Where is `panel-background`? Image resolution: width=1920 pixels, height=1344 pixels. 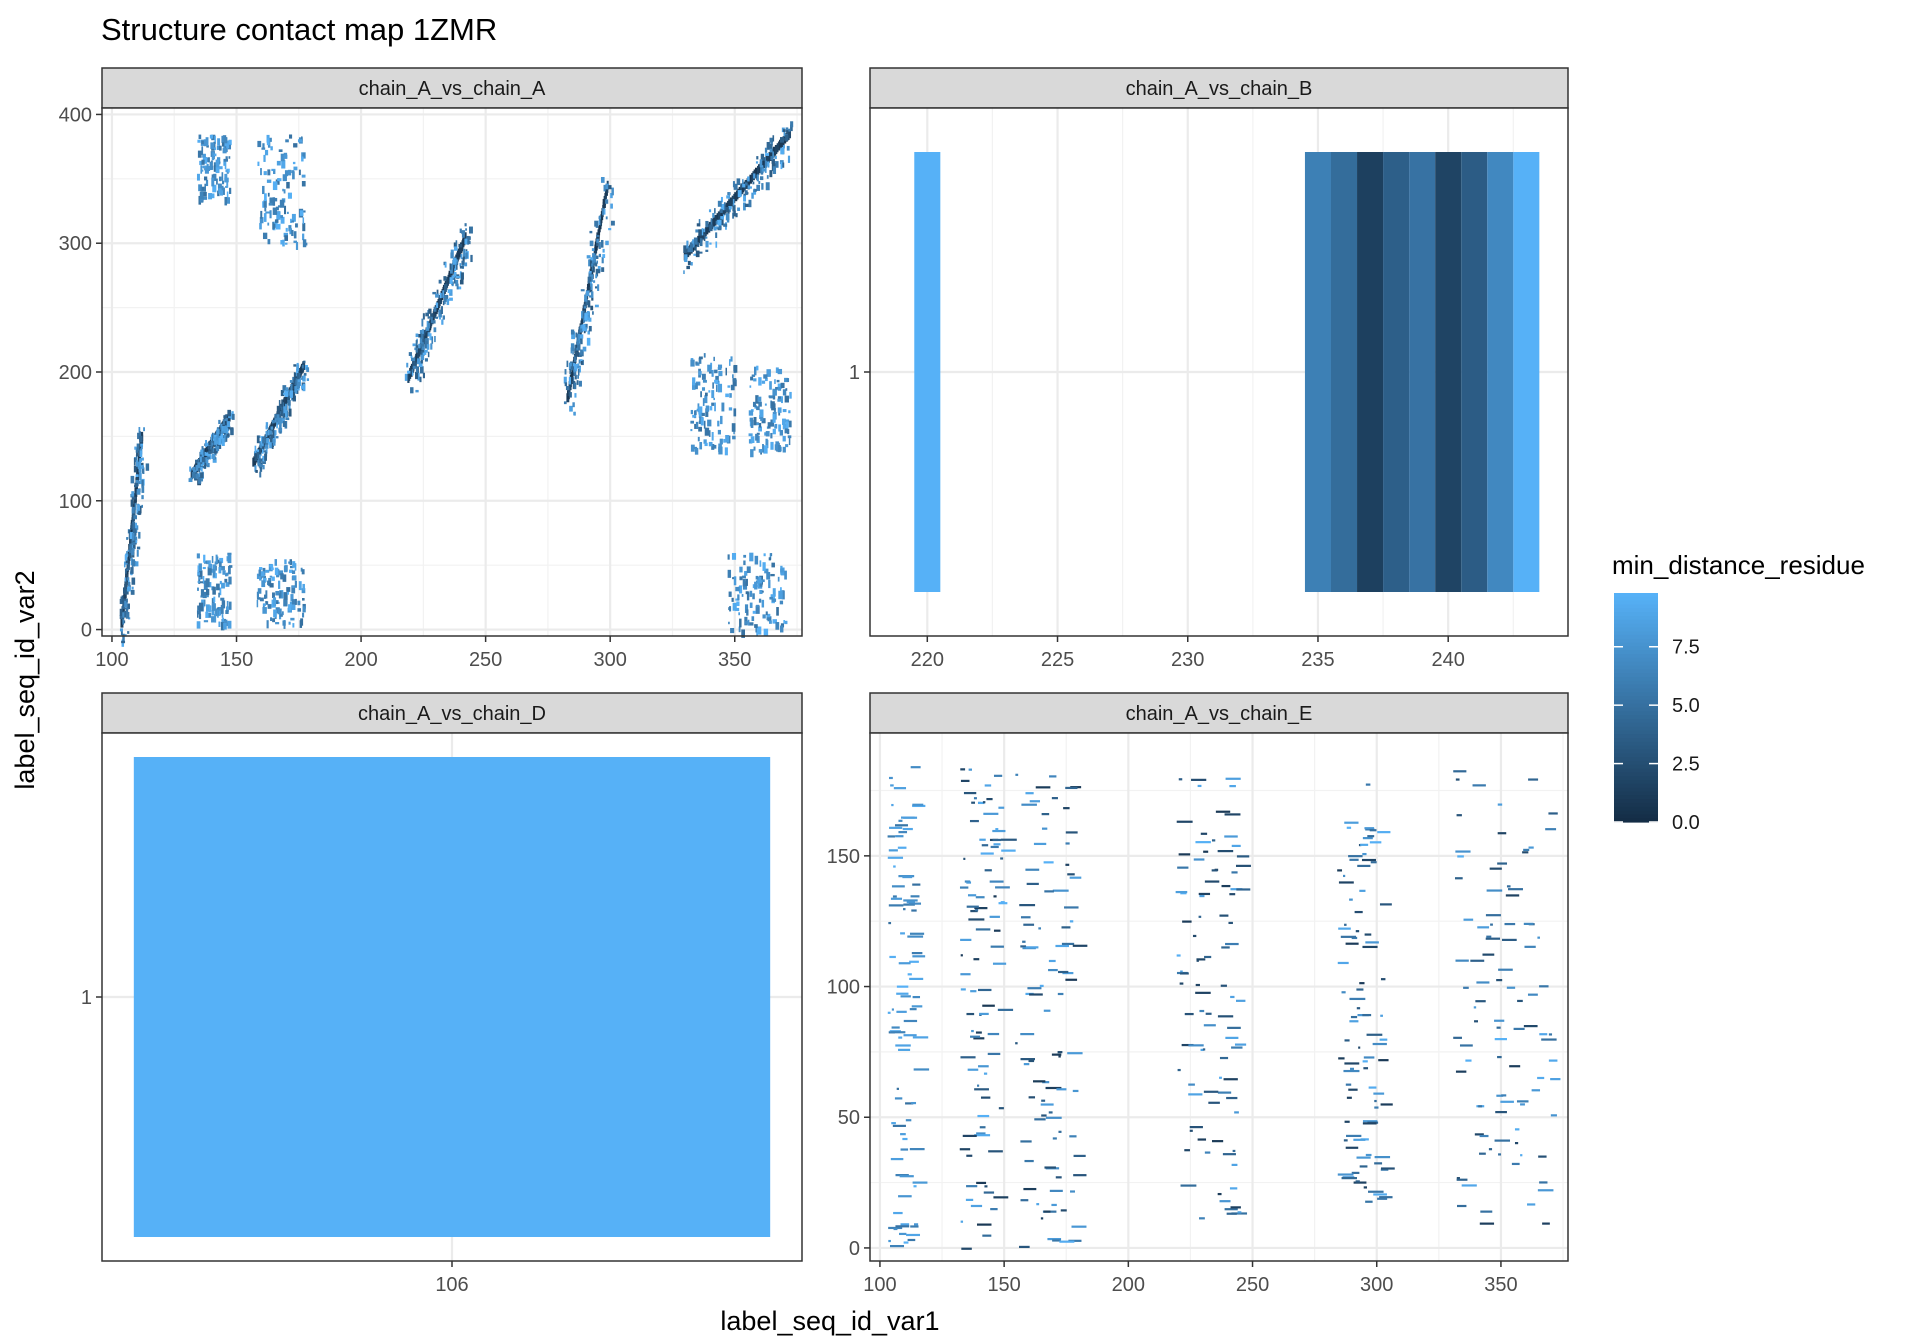 panel-background is located at coordinates (1219, 997).